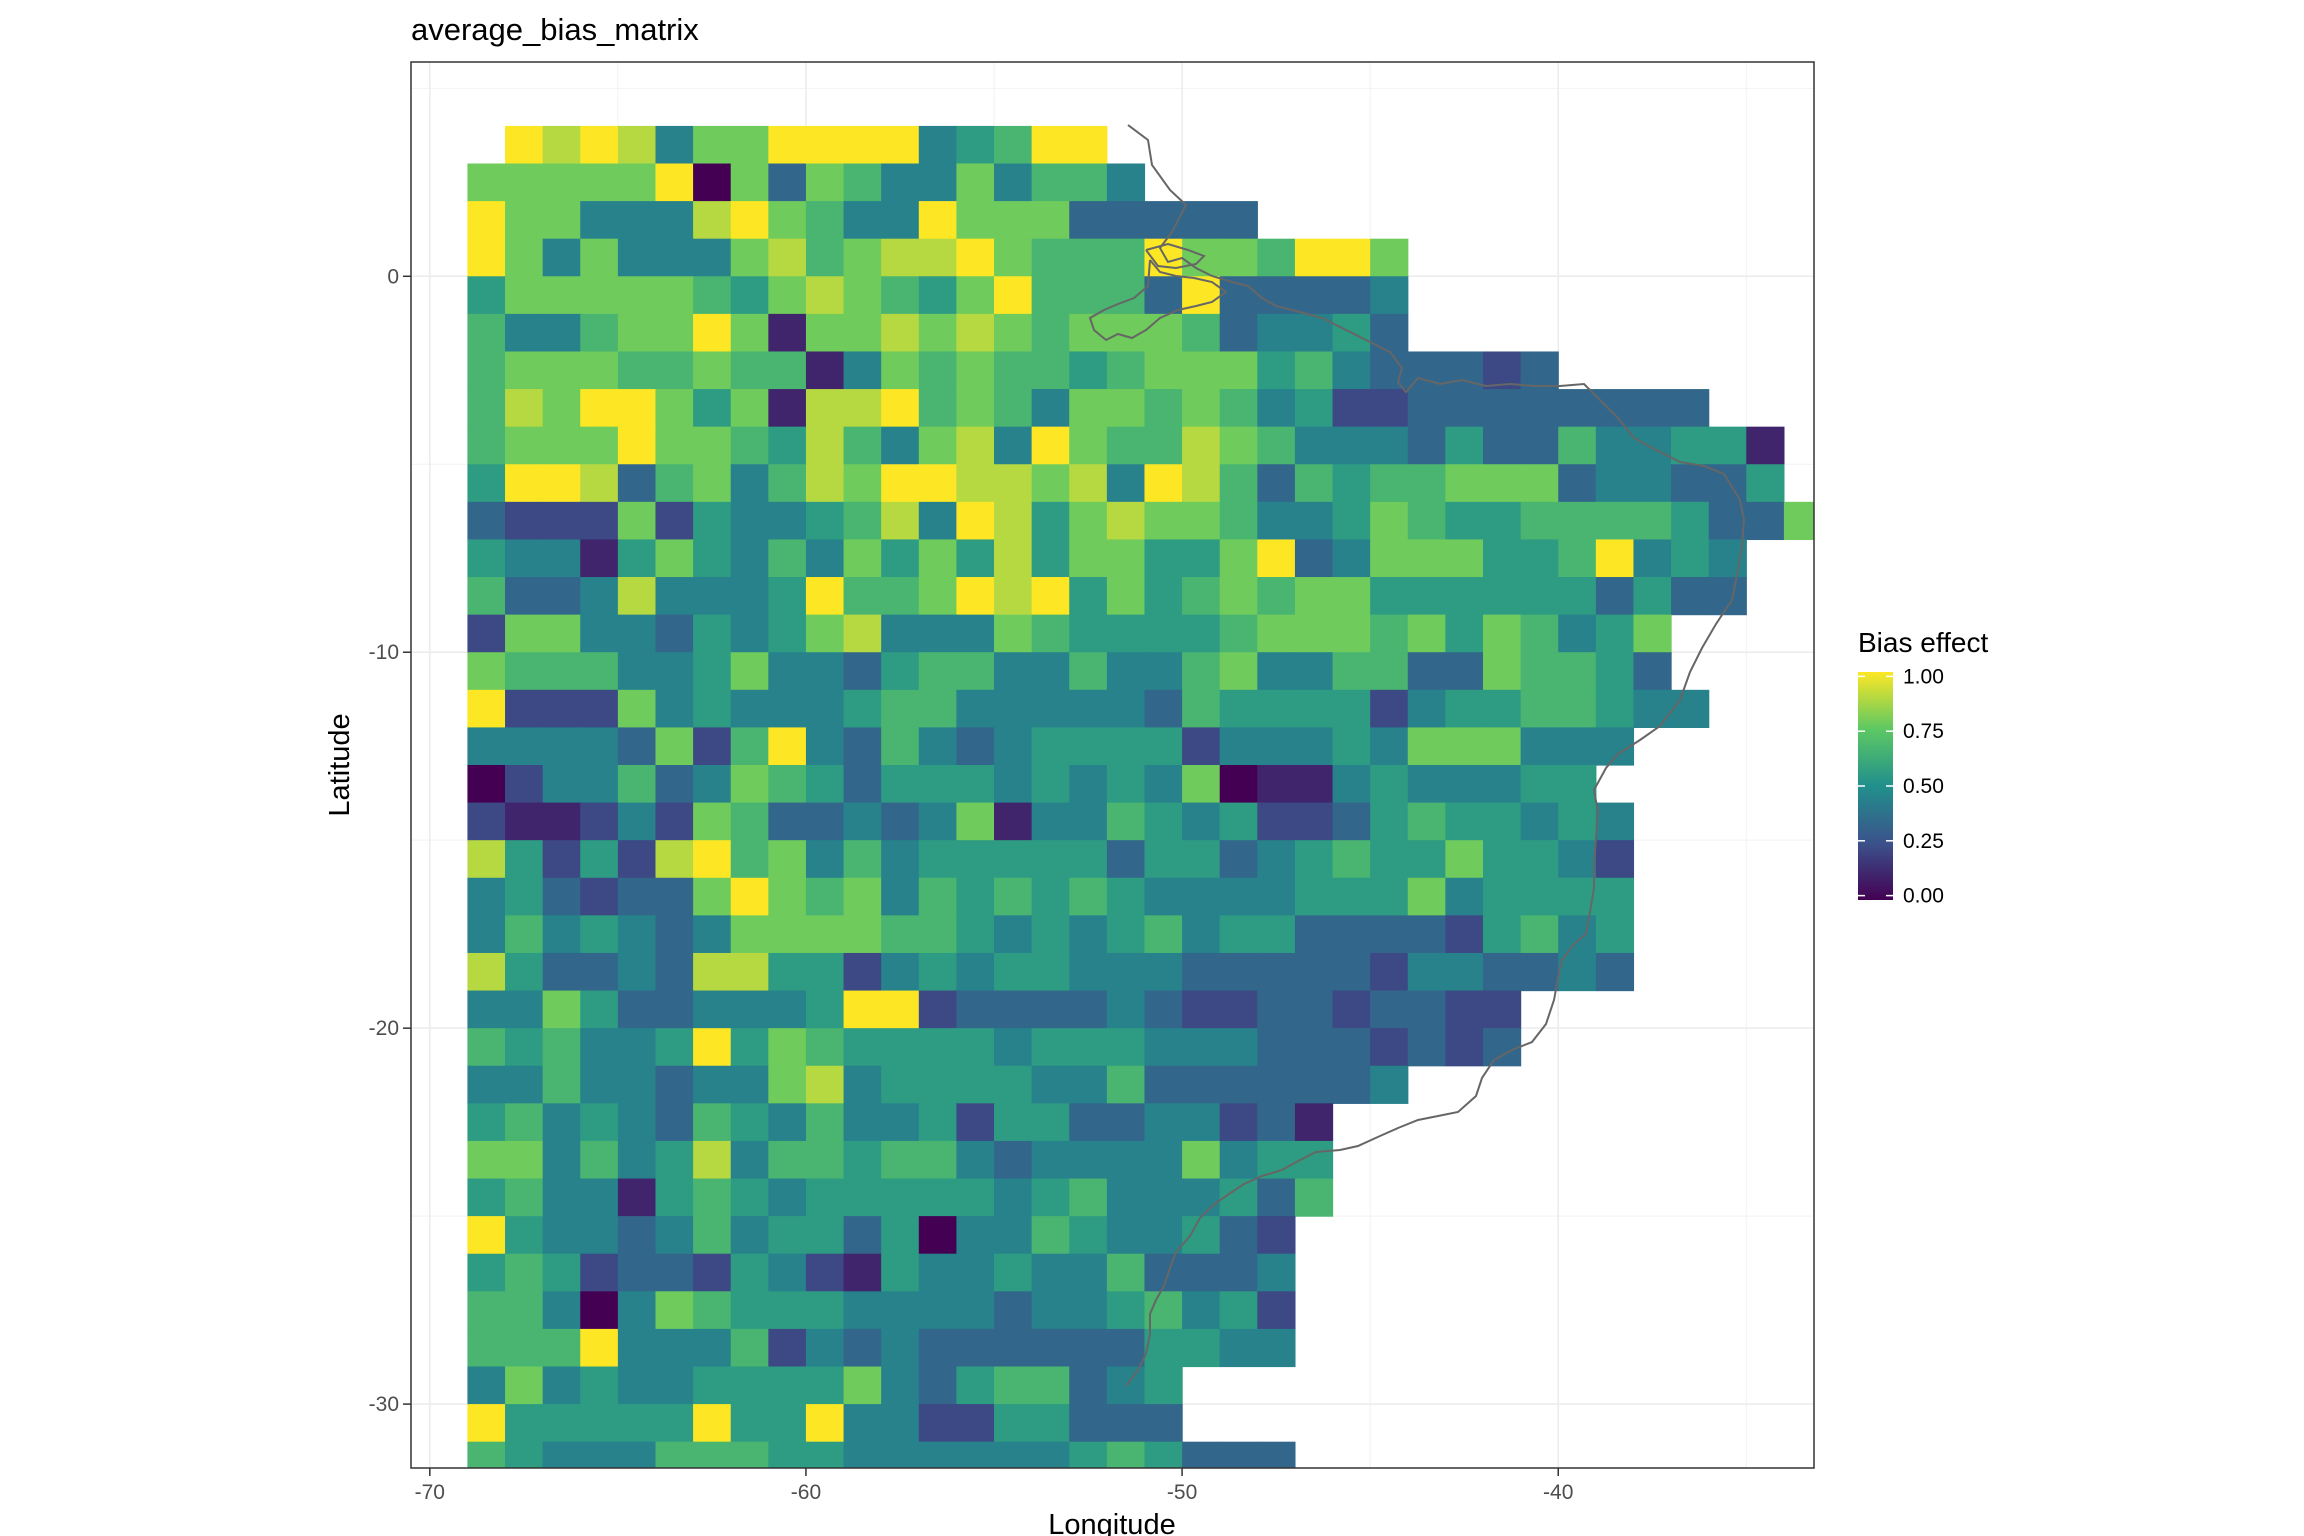 The height and width of the screenshot is (1536, 2304). Describe the element at coordinates (1923, 731) in the screenshot. I see `legend-tick-label: 0.75` at that location.